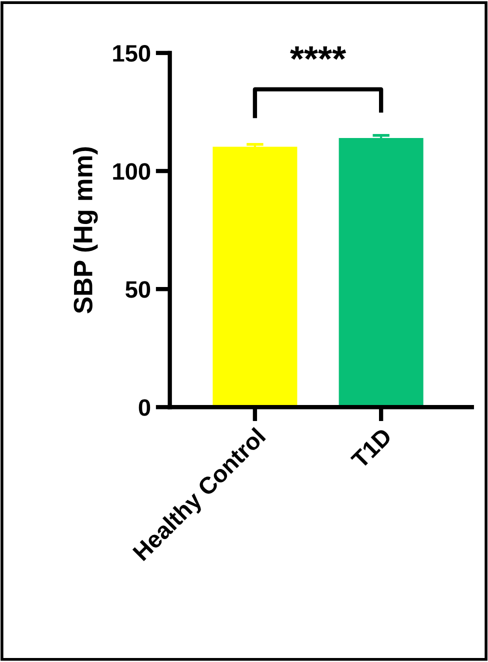 This screenshot has width=488, height=662. I want to click on y-tick-label: 0, so click(144, 407).